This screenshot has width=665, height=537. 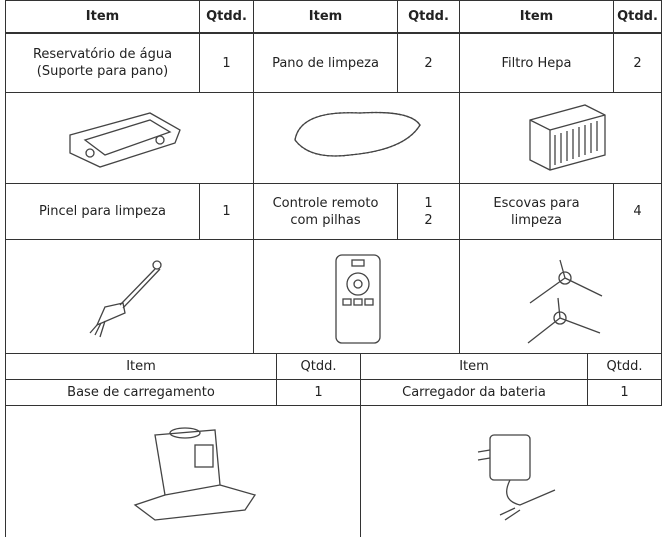 I want to click on cell: Escovas para limpeza, so click(x=536, y=211).